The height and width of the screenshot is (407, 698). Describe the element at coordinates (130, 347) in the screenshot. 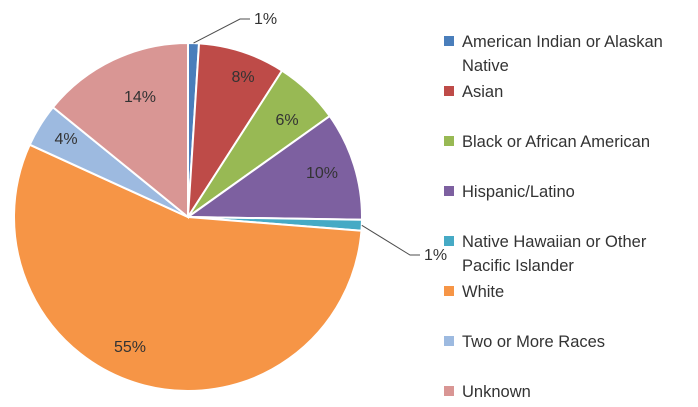

I see `data-label: 55%` at that location.